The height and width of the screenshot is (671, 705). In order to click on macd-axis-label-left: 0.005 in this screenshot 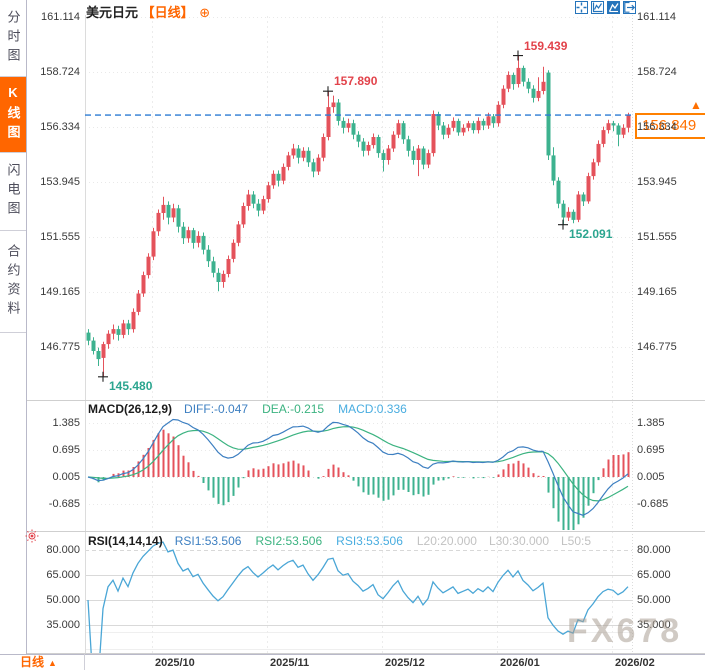, I will do `click(66, 477)`.